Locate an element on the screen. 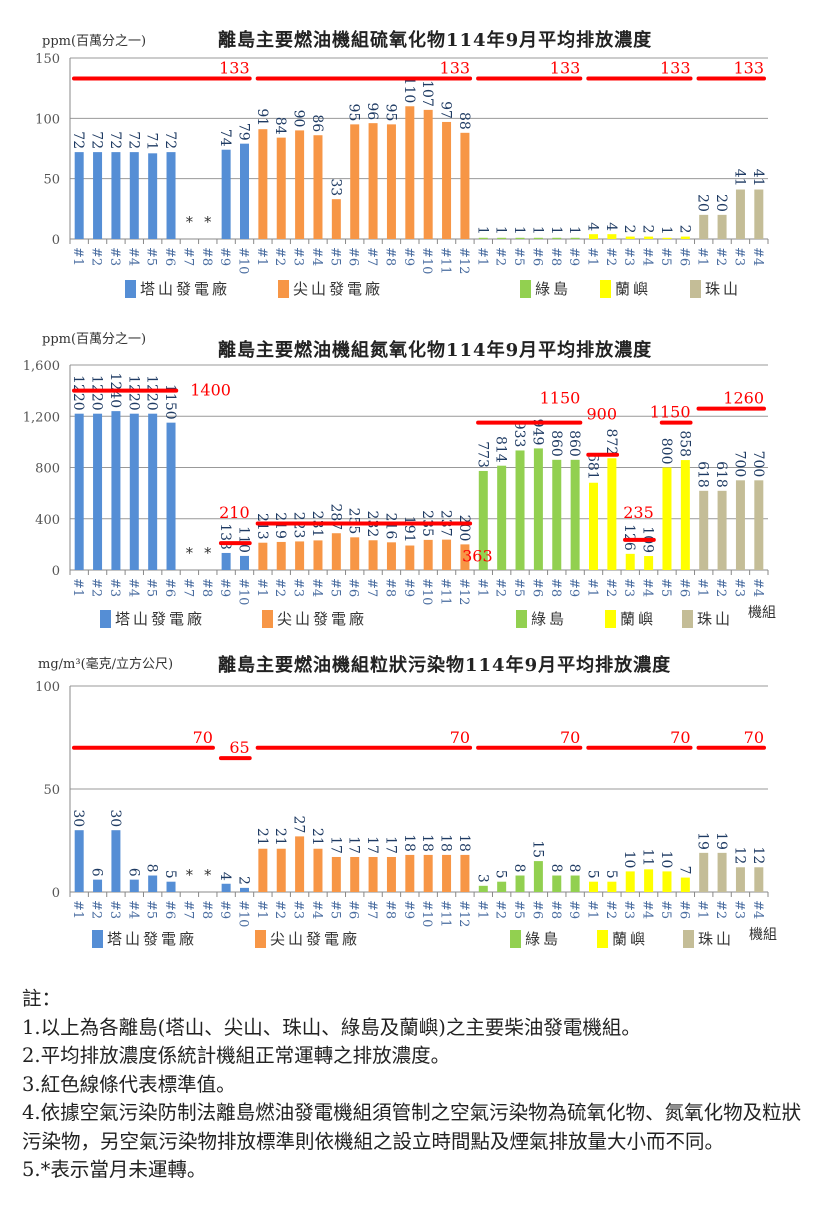 The width and height of the screenshot is (831, 1229). standard-label: 363 is located at coordinates (477, 555).